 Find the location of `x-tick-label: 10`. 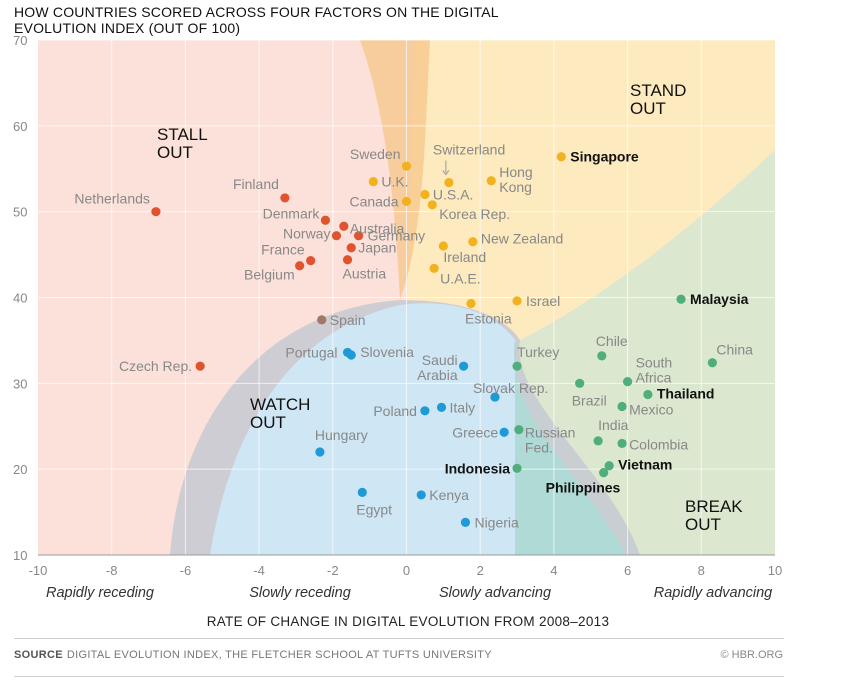

x-tick-label: 10 is located at coordinates (775, 570).